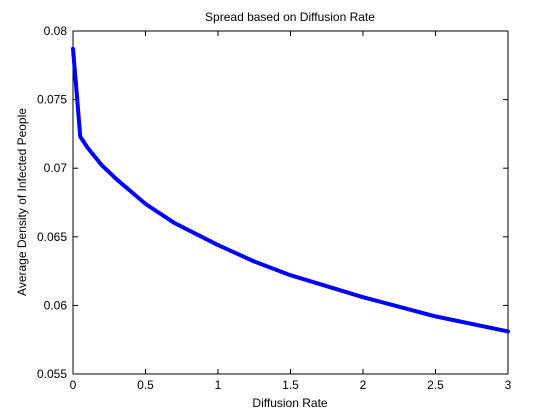 The image size is (560, 420). I want to click on y-tick-label: 0.075, so click(52, 100).